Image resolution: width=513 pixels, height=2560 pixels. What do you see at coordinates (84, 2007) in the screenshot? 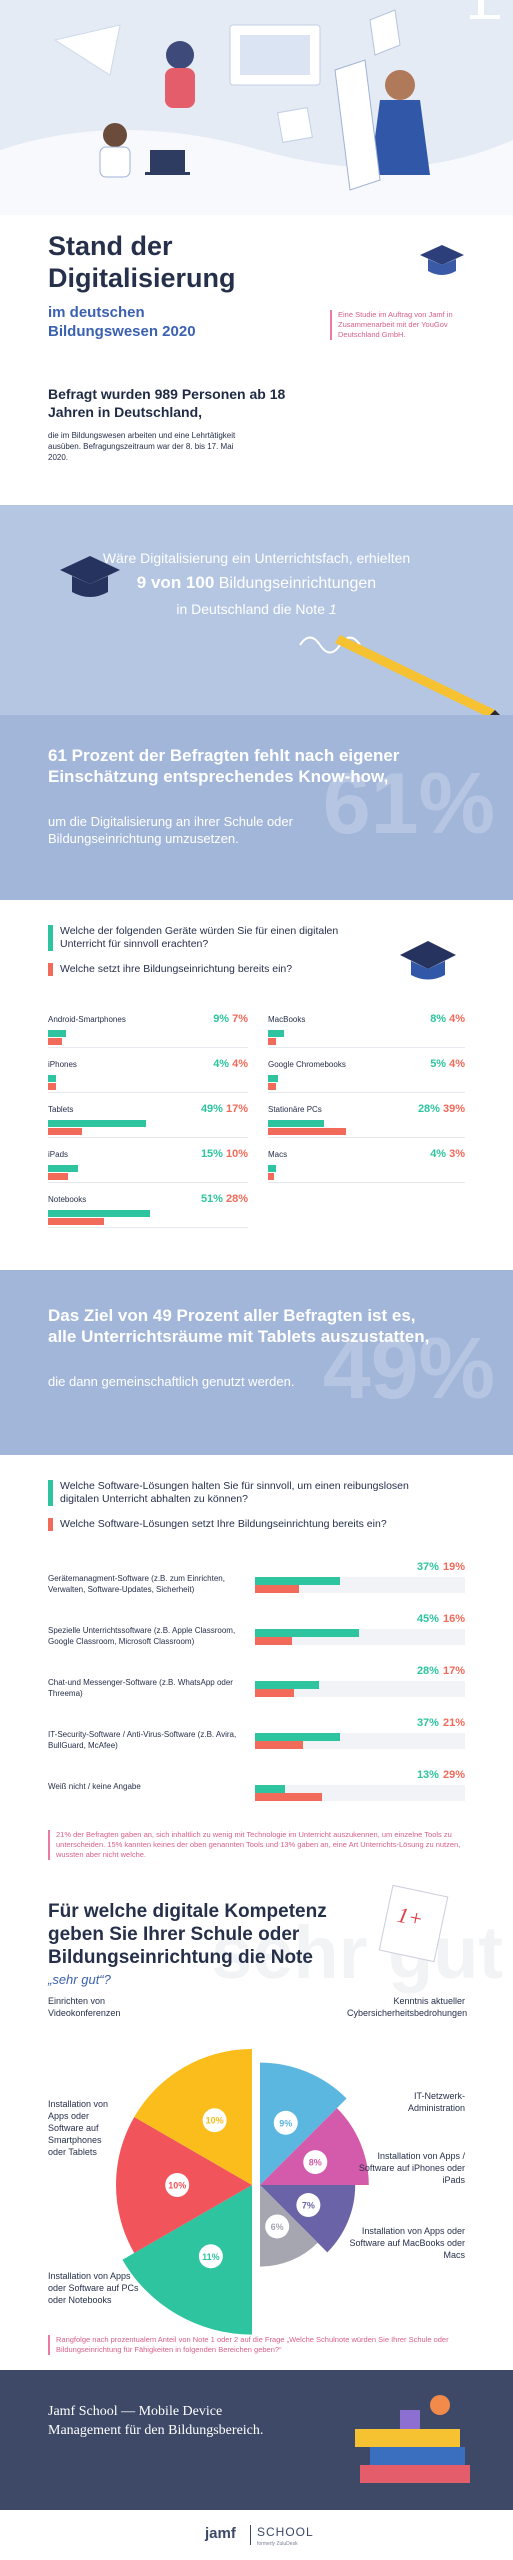
I see `competence-label: Einrichten von Videokonferenzen` at bounding box center [84, 2007].